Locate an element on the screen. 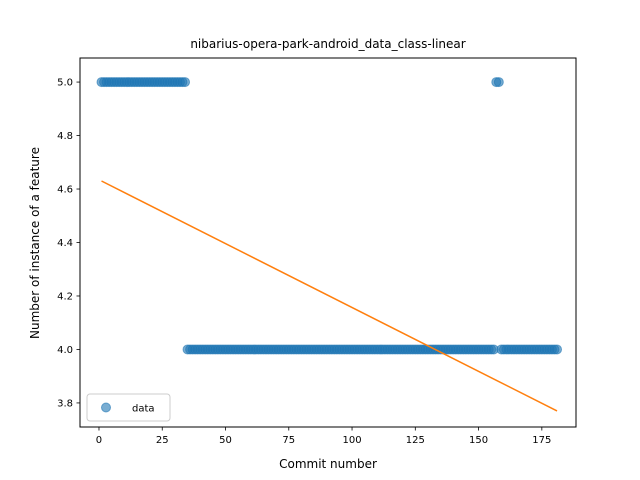 This screenshot has height=480, width=640. legend-marker-data is located at coordinates (106, 407).